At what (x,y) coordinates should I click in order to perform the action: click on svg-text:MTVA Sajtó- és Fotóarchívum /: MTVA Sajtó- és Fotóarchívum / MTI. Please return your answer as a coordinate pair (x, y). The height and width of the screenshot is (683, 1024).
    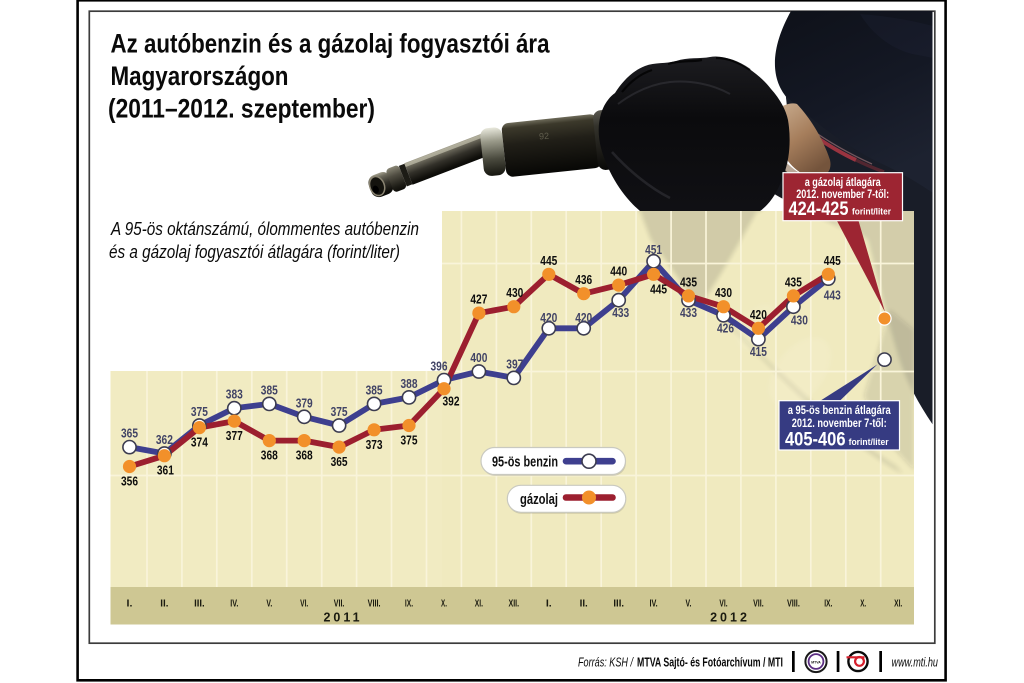
    Looking at the image, I should click on (710, 662).